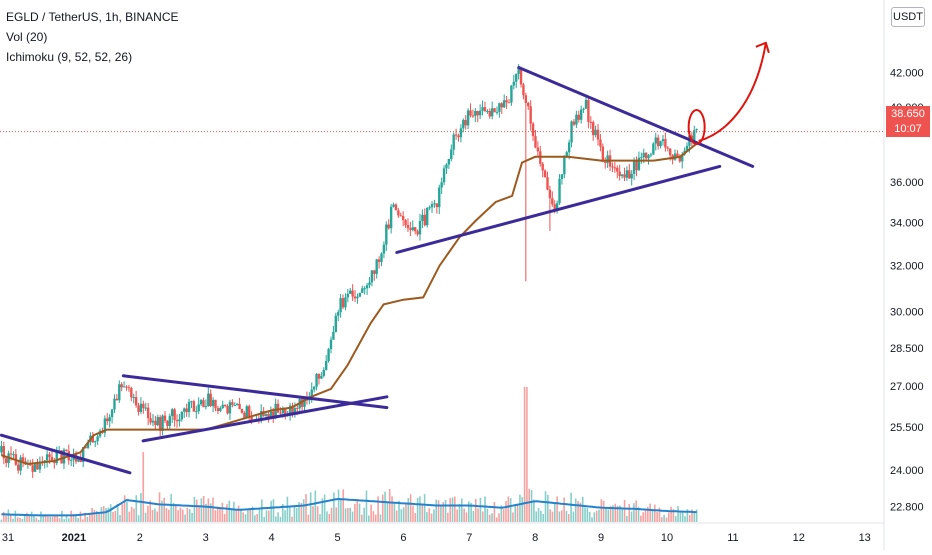 The image size is (932, 555). Describe the element at coordinates (732, 538) in the screenshot. I see `time-tick-label: 11` at that location.